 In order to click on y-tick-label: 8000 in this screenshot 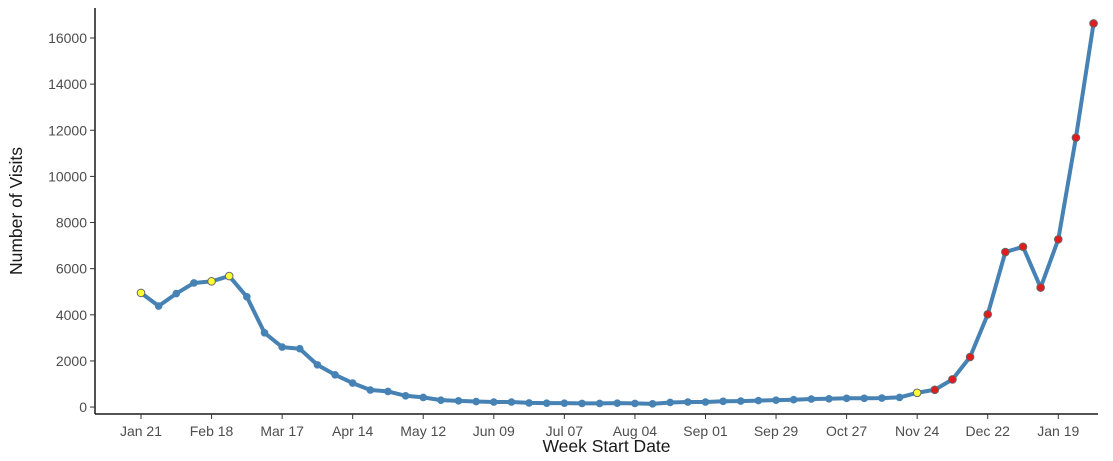, I will do `click(71, 223)`.